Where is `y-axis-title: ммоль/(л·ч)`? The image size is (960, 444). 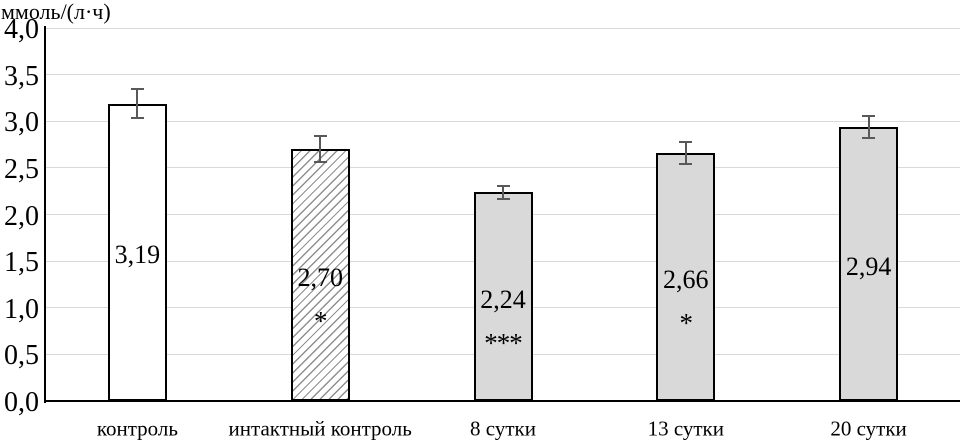 y-axis-title: ммоль/(л·ч) is located at coordinates (56, 12).